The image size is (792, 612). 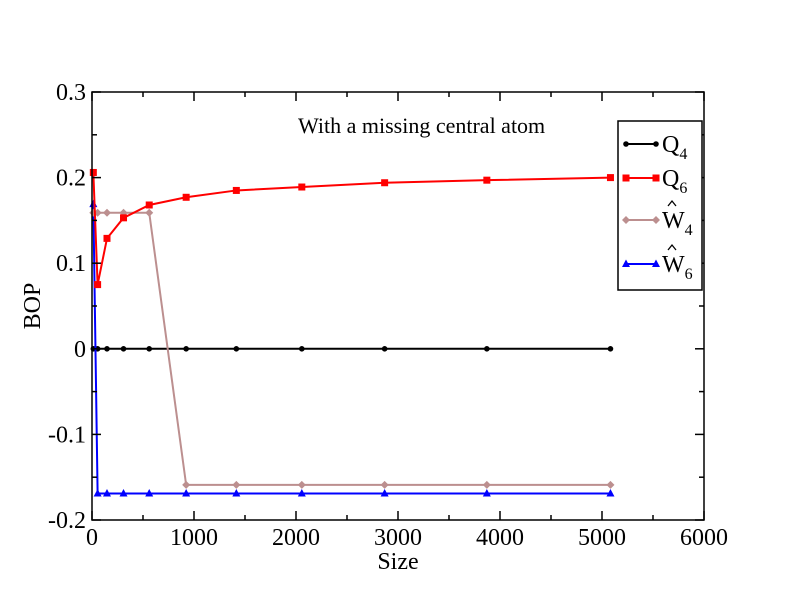 What do you see at coordinates (33, 306) in the screenshot?
I see `y-axis-label: BOP` at bounding box center [33, 306].